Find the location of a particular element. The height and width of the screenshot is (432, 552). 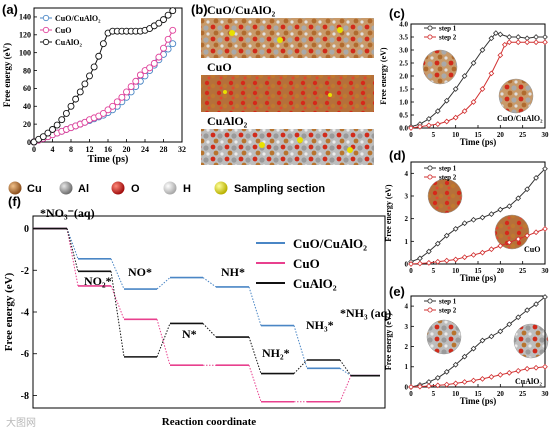

species-label-6: NH₃* is located at coordinates (320, 325).